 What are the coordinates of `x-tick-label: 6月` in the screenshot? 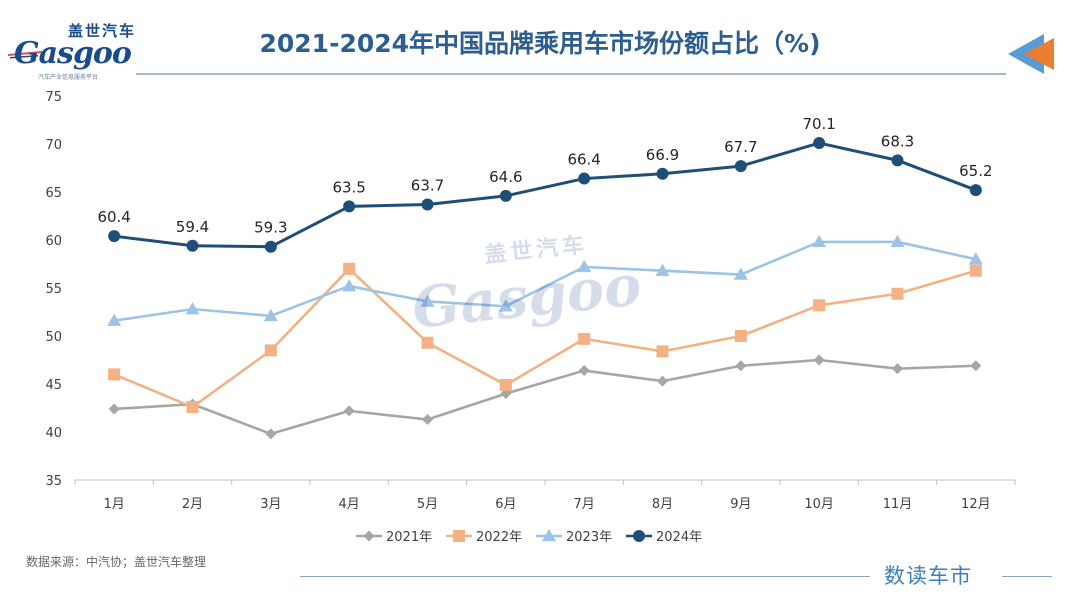 It's located at (505, 504).